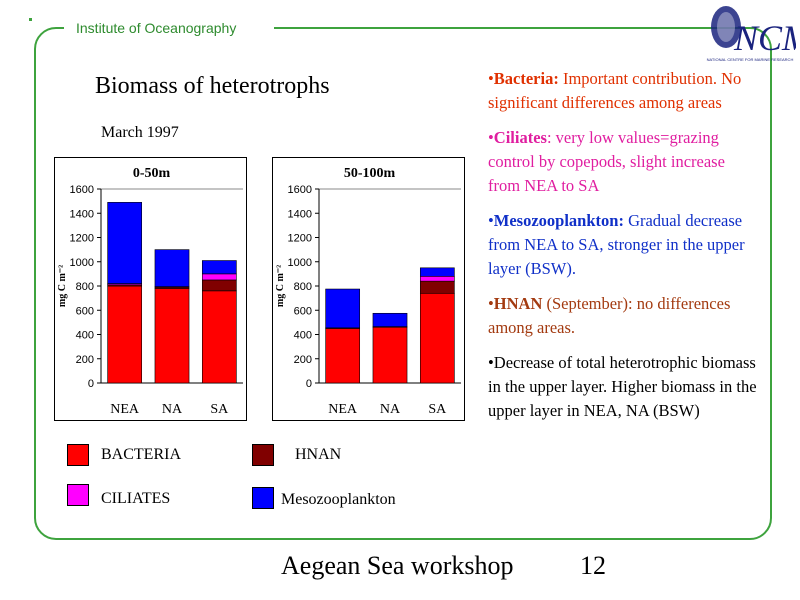  I want to click on ncmr-logo: NCMR, so click(748, 35).